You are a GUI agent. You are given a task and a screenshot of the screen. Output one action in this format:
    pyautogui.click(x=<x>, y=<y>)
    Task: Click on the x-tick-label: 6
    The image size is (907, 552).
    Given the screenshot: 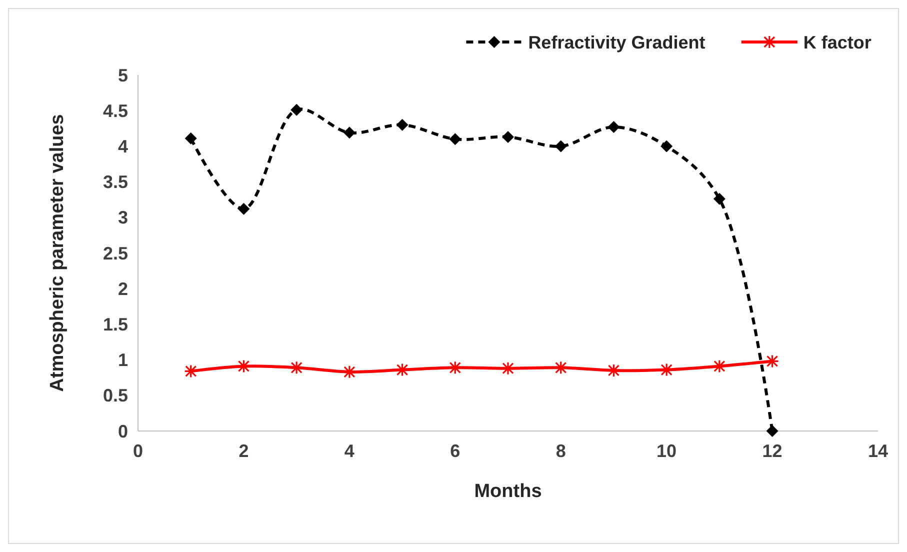 What is the action you would take?
    pyautogui.click(x=455, y=451)
    